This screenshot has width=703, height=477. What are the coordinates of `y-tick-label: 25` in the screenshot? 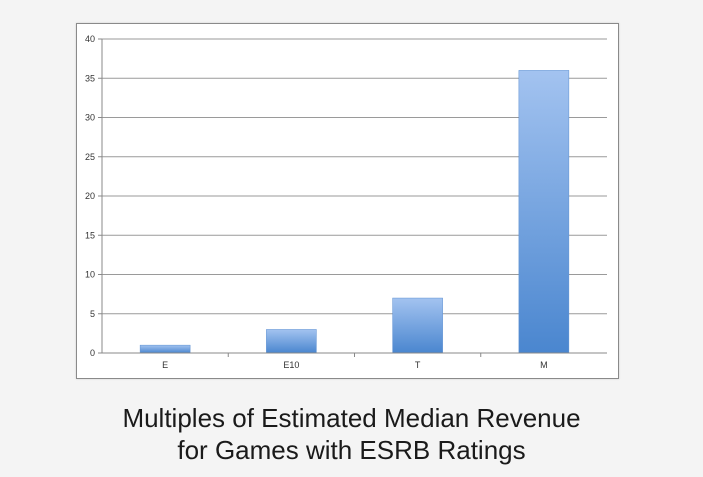 It's located at (90, 157).